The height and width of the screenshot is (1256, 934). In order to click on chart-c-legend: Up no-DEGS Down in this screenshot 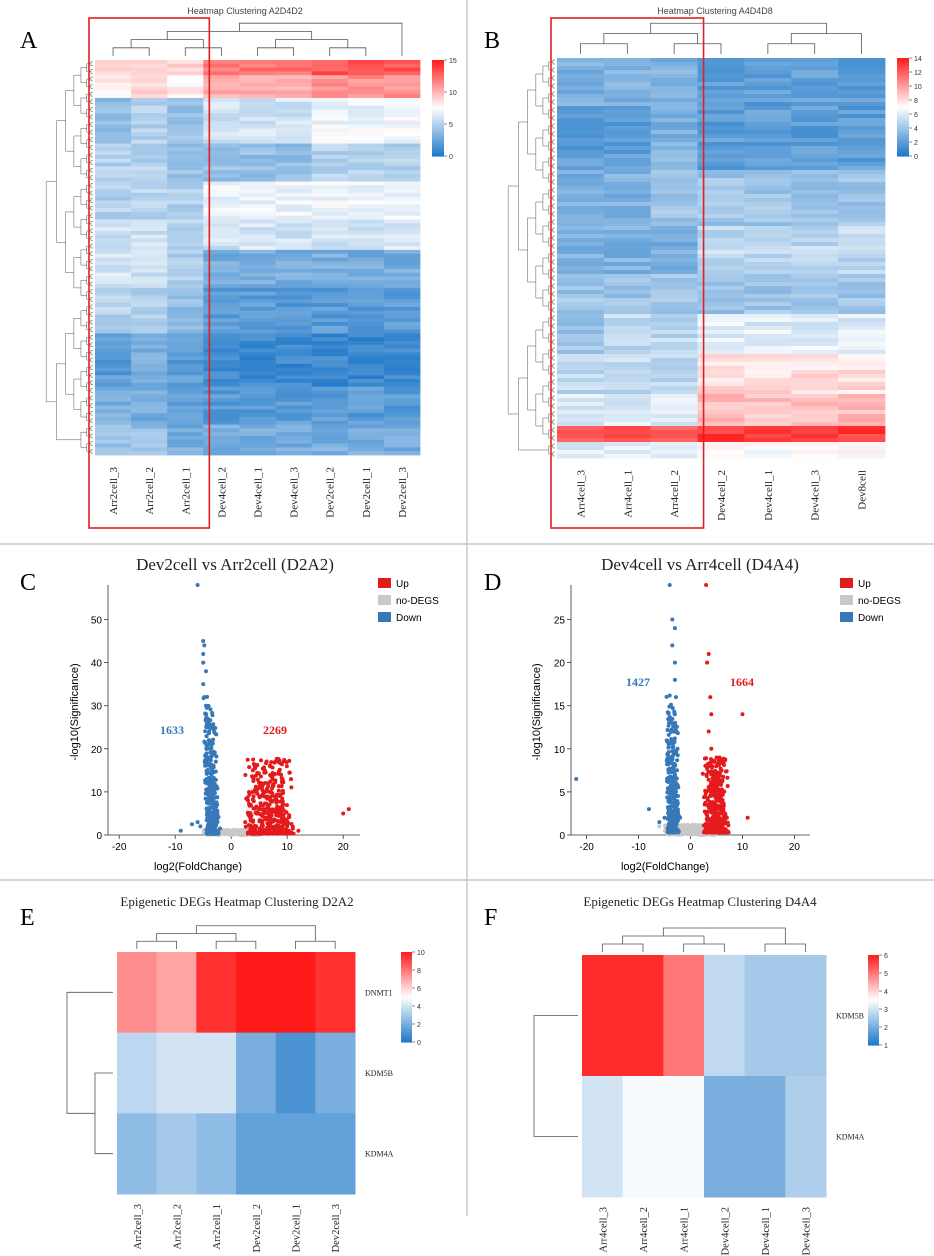, I will do `click(408, 601)`.